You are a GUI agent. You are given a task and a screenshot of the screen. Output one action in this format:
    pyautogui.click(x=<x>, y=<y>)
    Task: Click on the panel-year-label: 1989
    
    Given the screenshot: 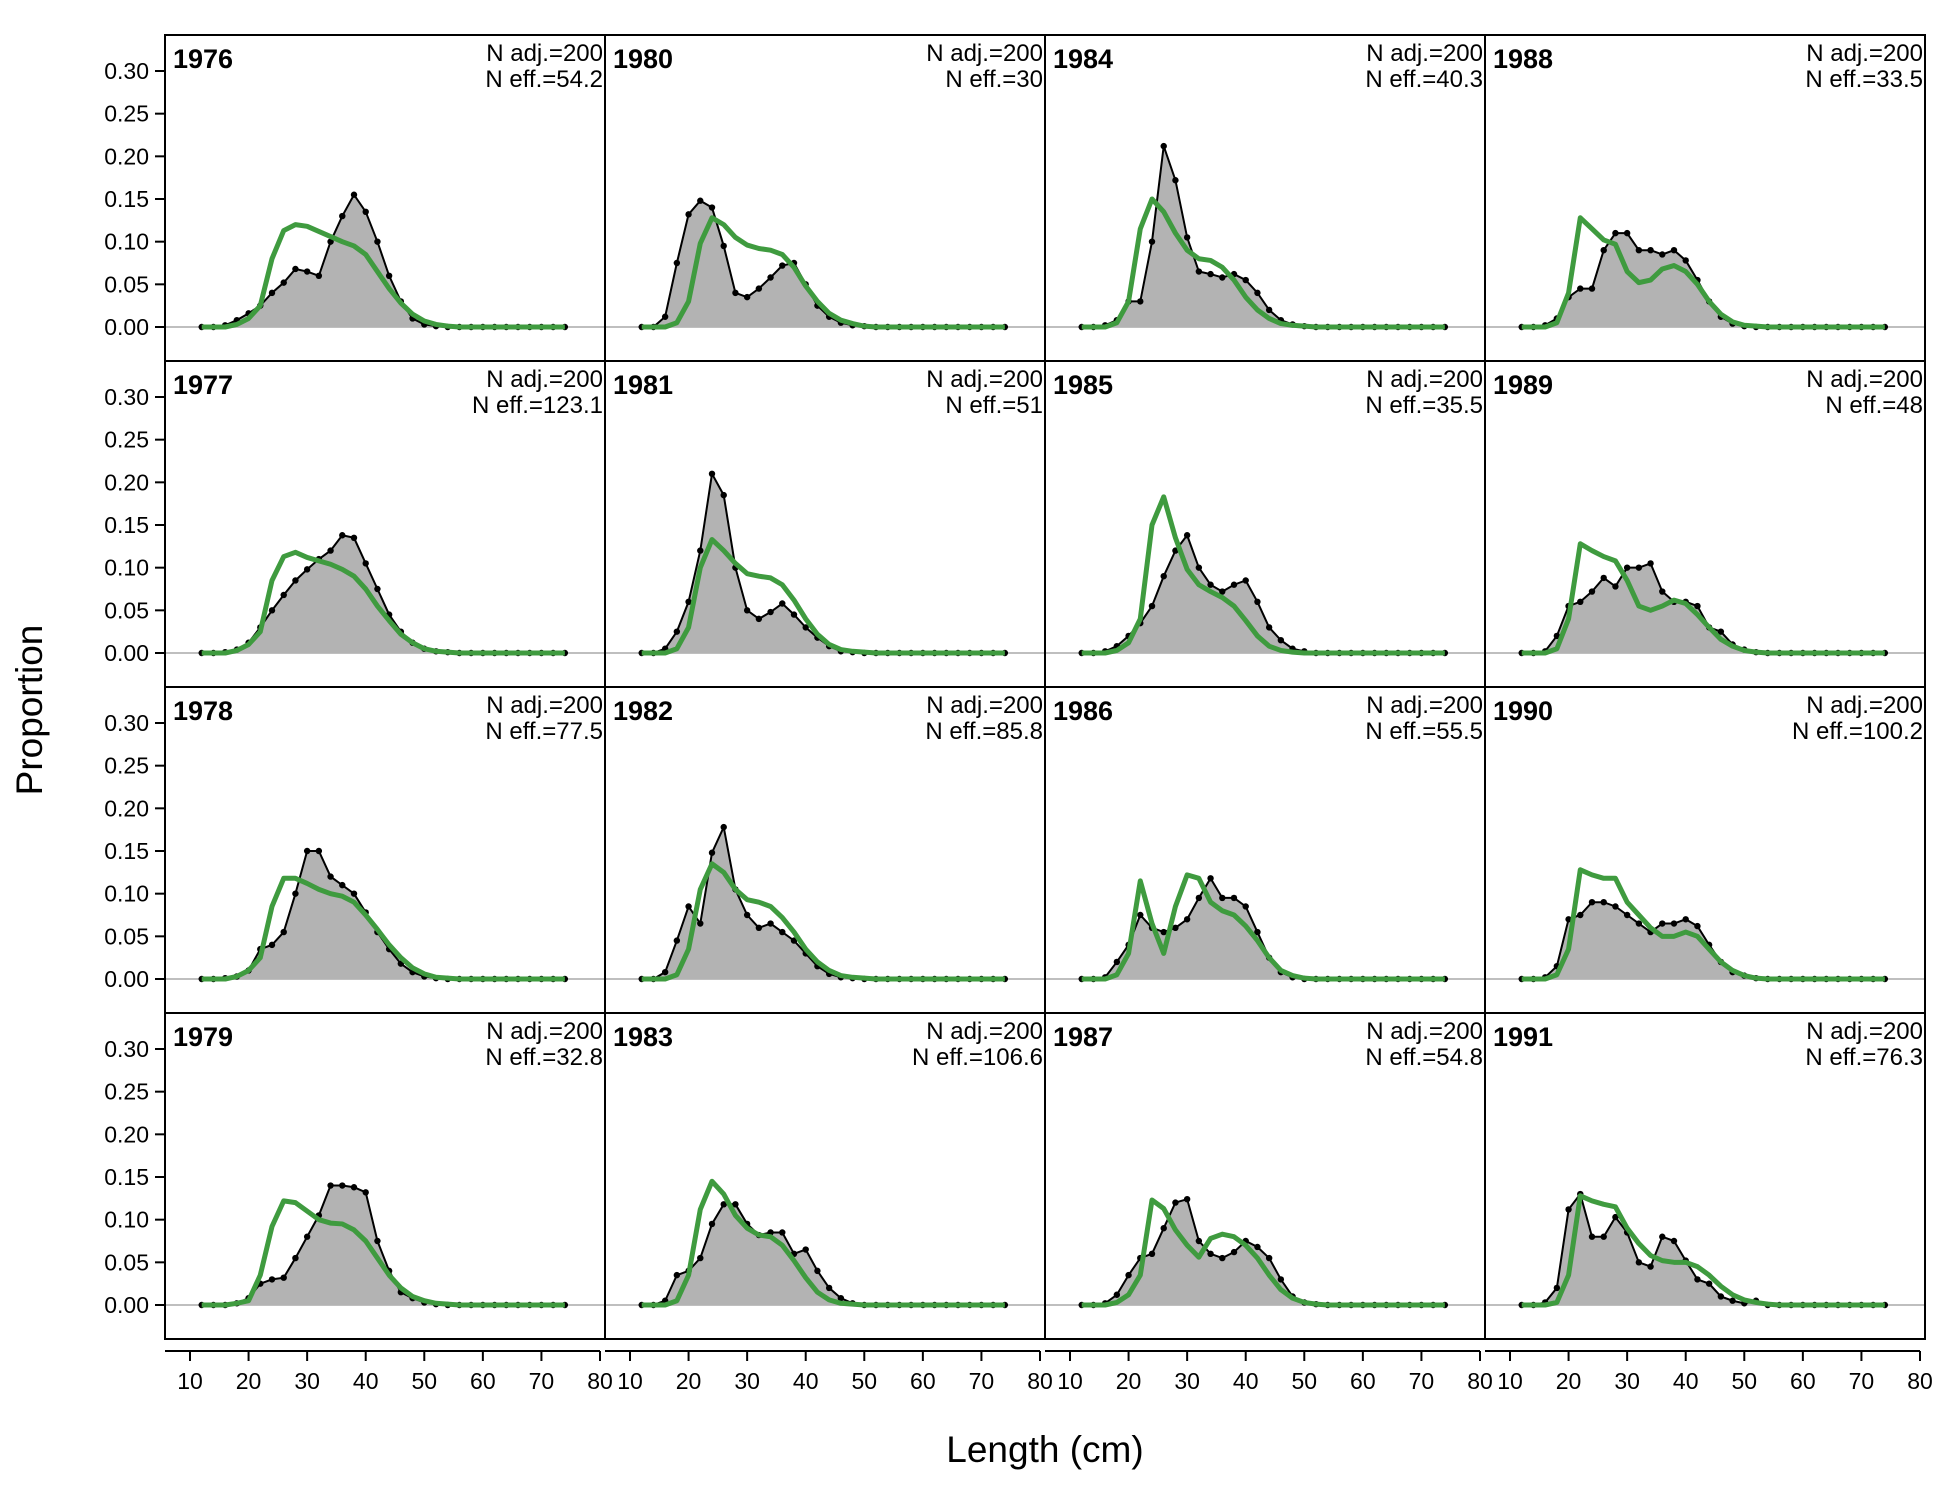 What is the action you would take?
    pyautogui.click(x=1523, y=385)
    